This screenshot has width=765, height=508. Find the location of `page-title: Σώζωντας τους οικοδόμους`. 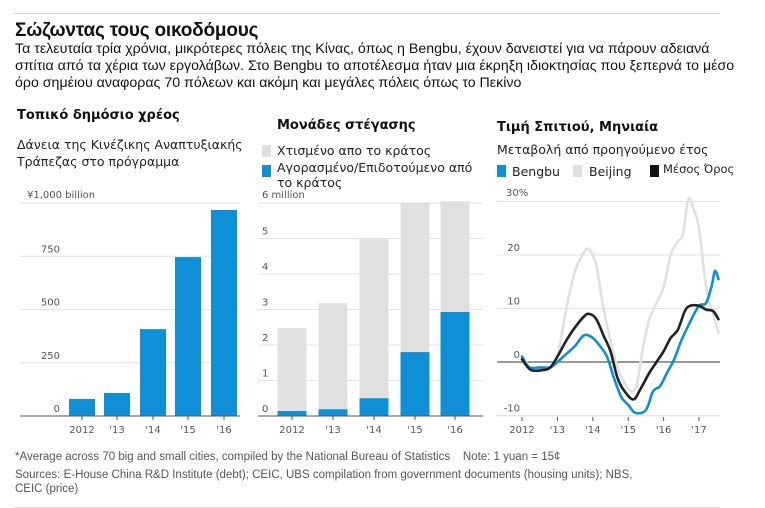

page-title: Σώζωντας τους οικοδόμους is located at coordinates (137, 30).